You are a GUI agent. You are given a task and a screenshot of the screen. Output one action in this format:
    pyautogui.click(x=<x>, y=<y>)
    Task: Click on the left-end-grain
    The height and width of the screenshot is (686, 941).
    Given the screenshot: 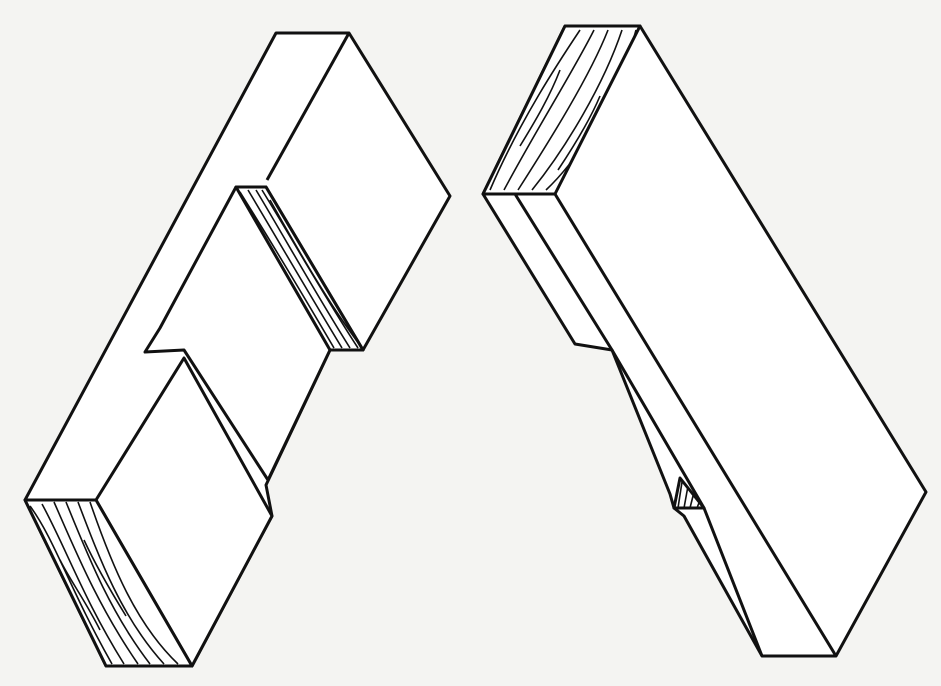 What is the action you would take?
    pyautogui.click(x=108, y=583)
    